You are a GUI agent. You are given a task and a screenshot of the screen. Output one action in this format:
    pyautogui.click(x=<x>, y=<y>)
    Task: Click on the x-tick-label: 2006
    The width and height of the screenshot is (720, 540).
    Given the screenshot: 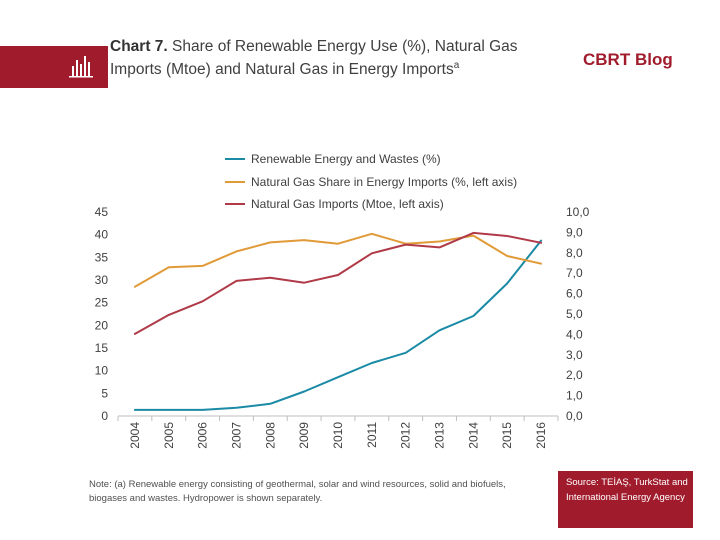 What is the action you would take?
    pyautogui.click(x=203, y=435)
    